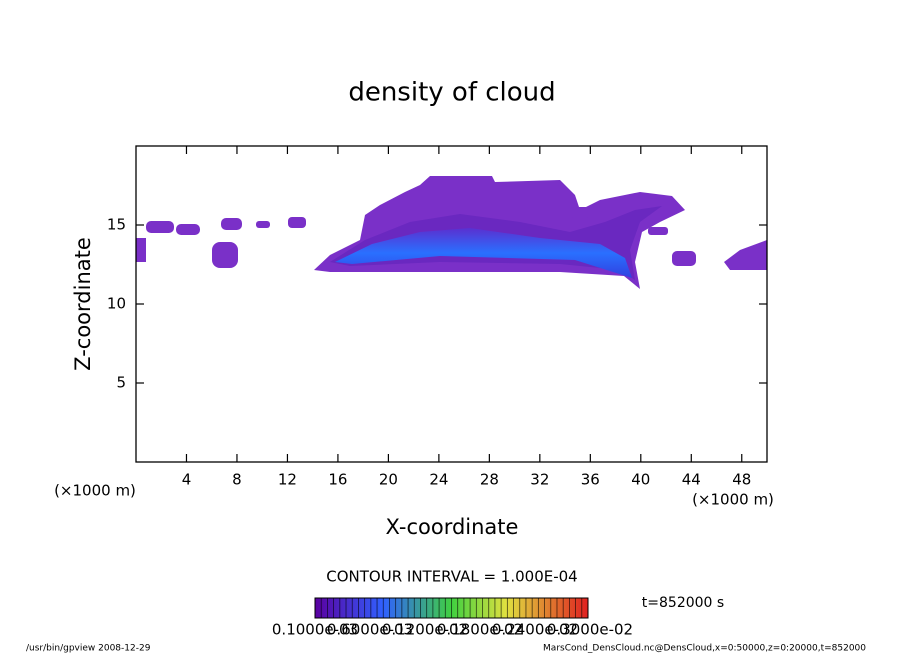 The image size is (904, 654). What do you see at coordinates (640, 480) in the screenshot?
I see `x-tick-label: 40` at bounding box center [640, 480].